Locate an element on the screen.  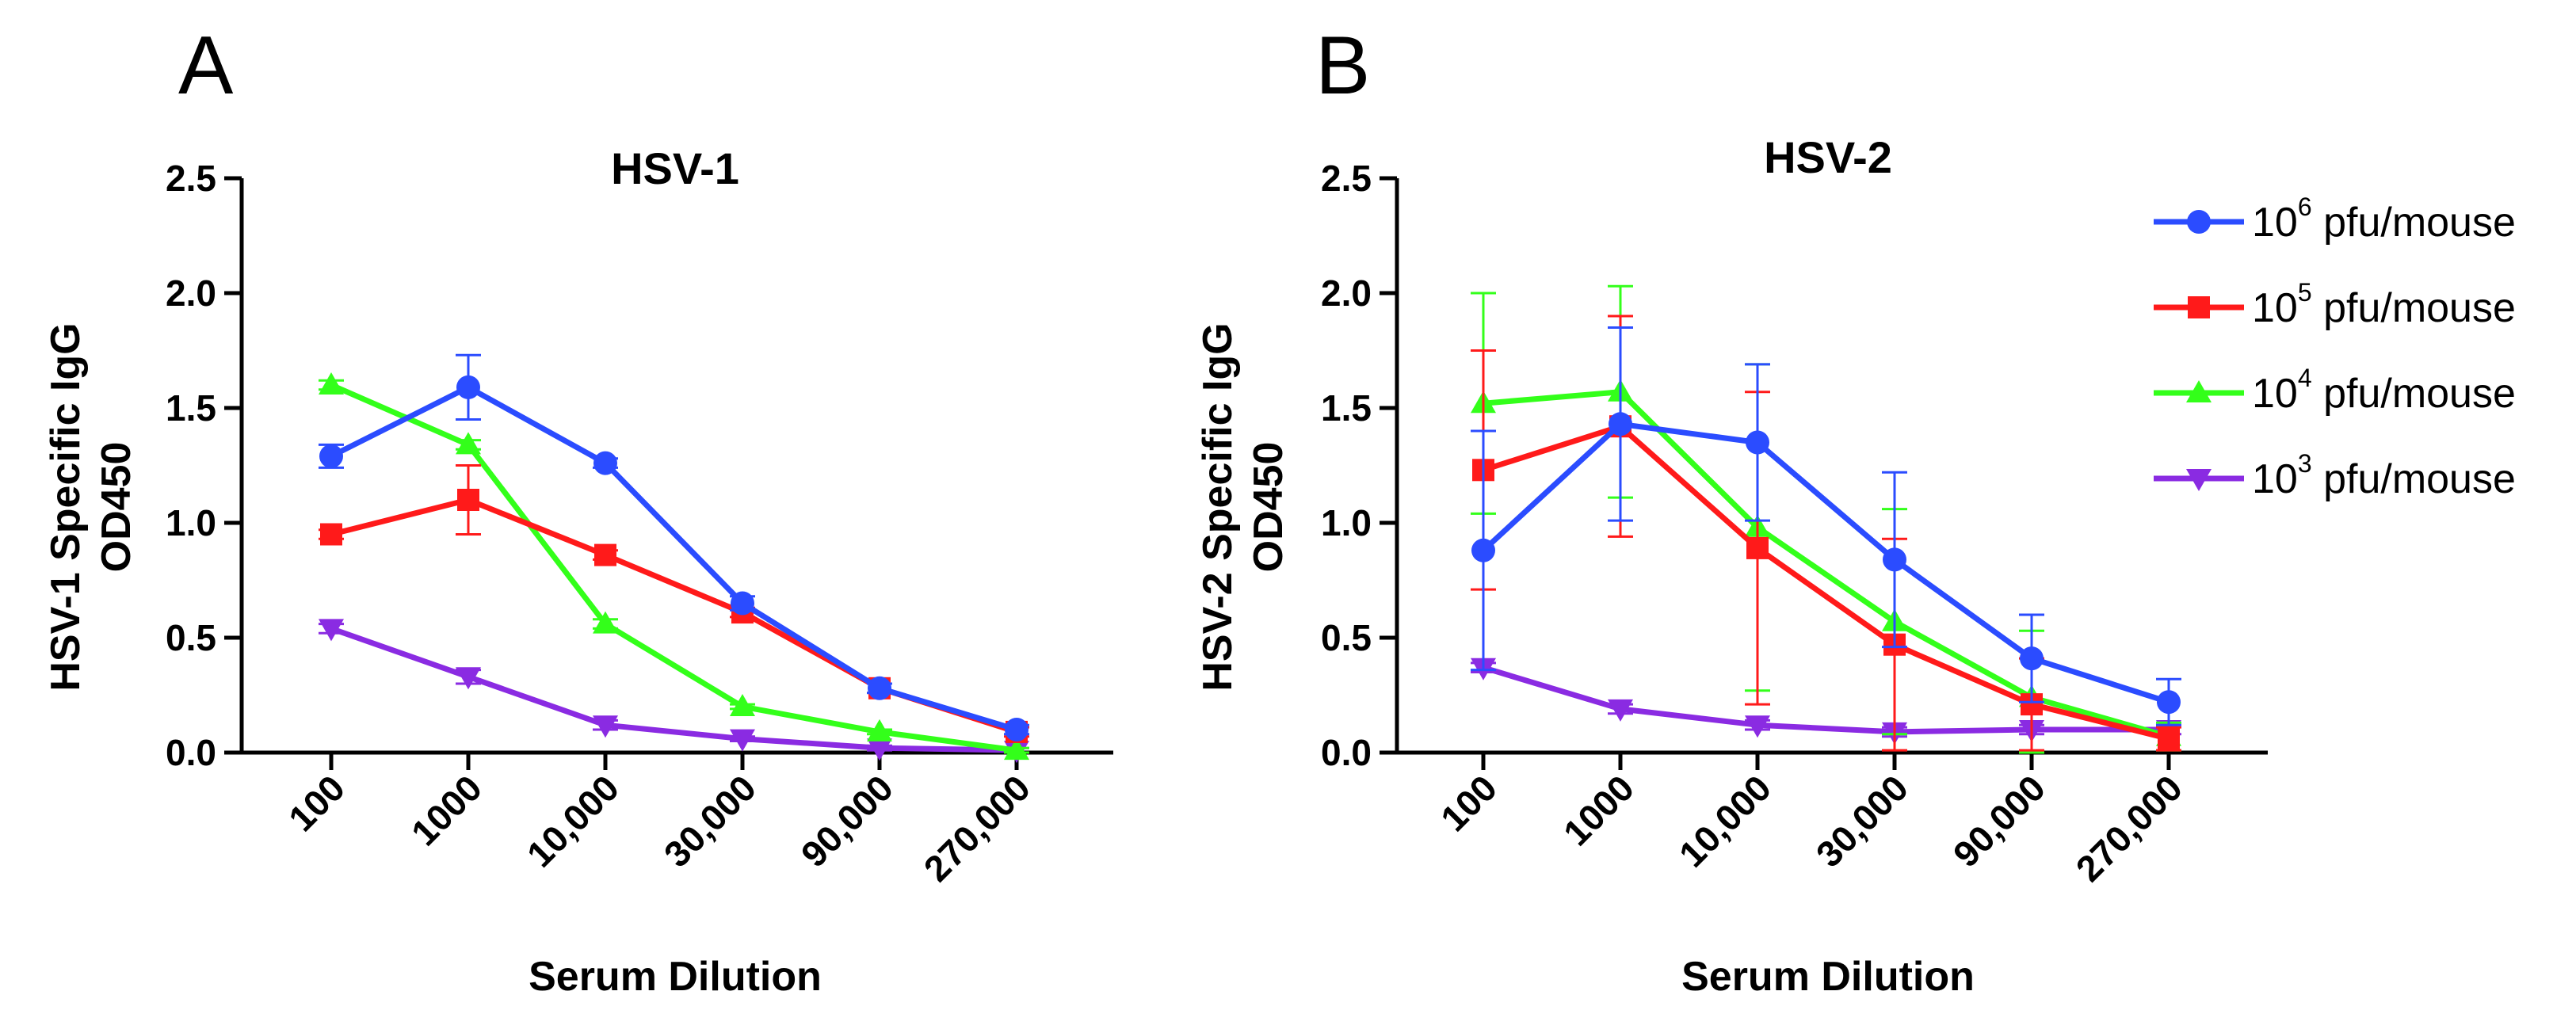
x-axis-label-b: Serum Dilution is located at coordinates (1828, 977).